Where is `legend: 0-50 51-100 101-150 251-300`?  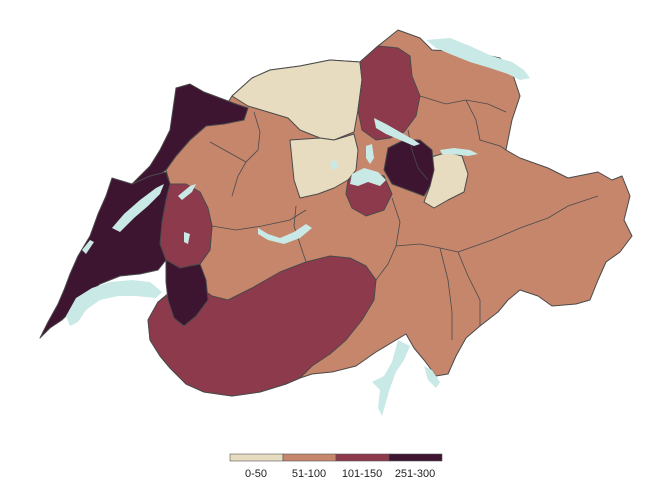 legend: 0-50 51-100 101-150 251-300 is located at coordinates (336, 466).